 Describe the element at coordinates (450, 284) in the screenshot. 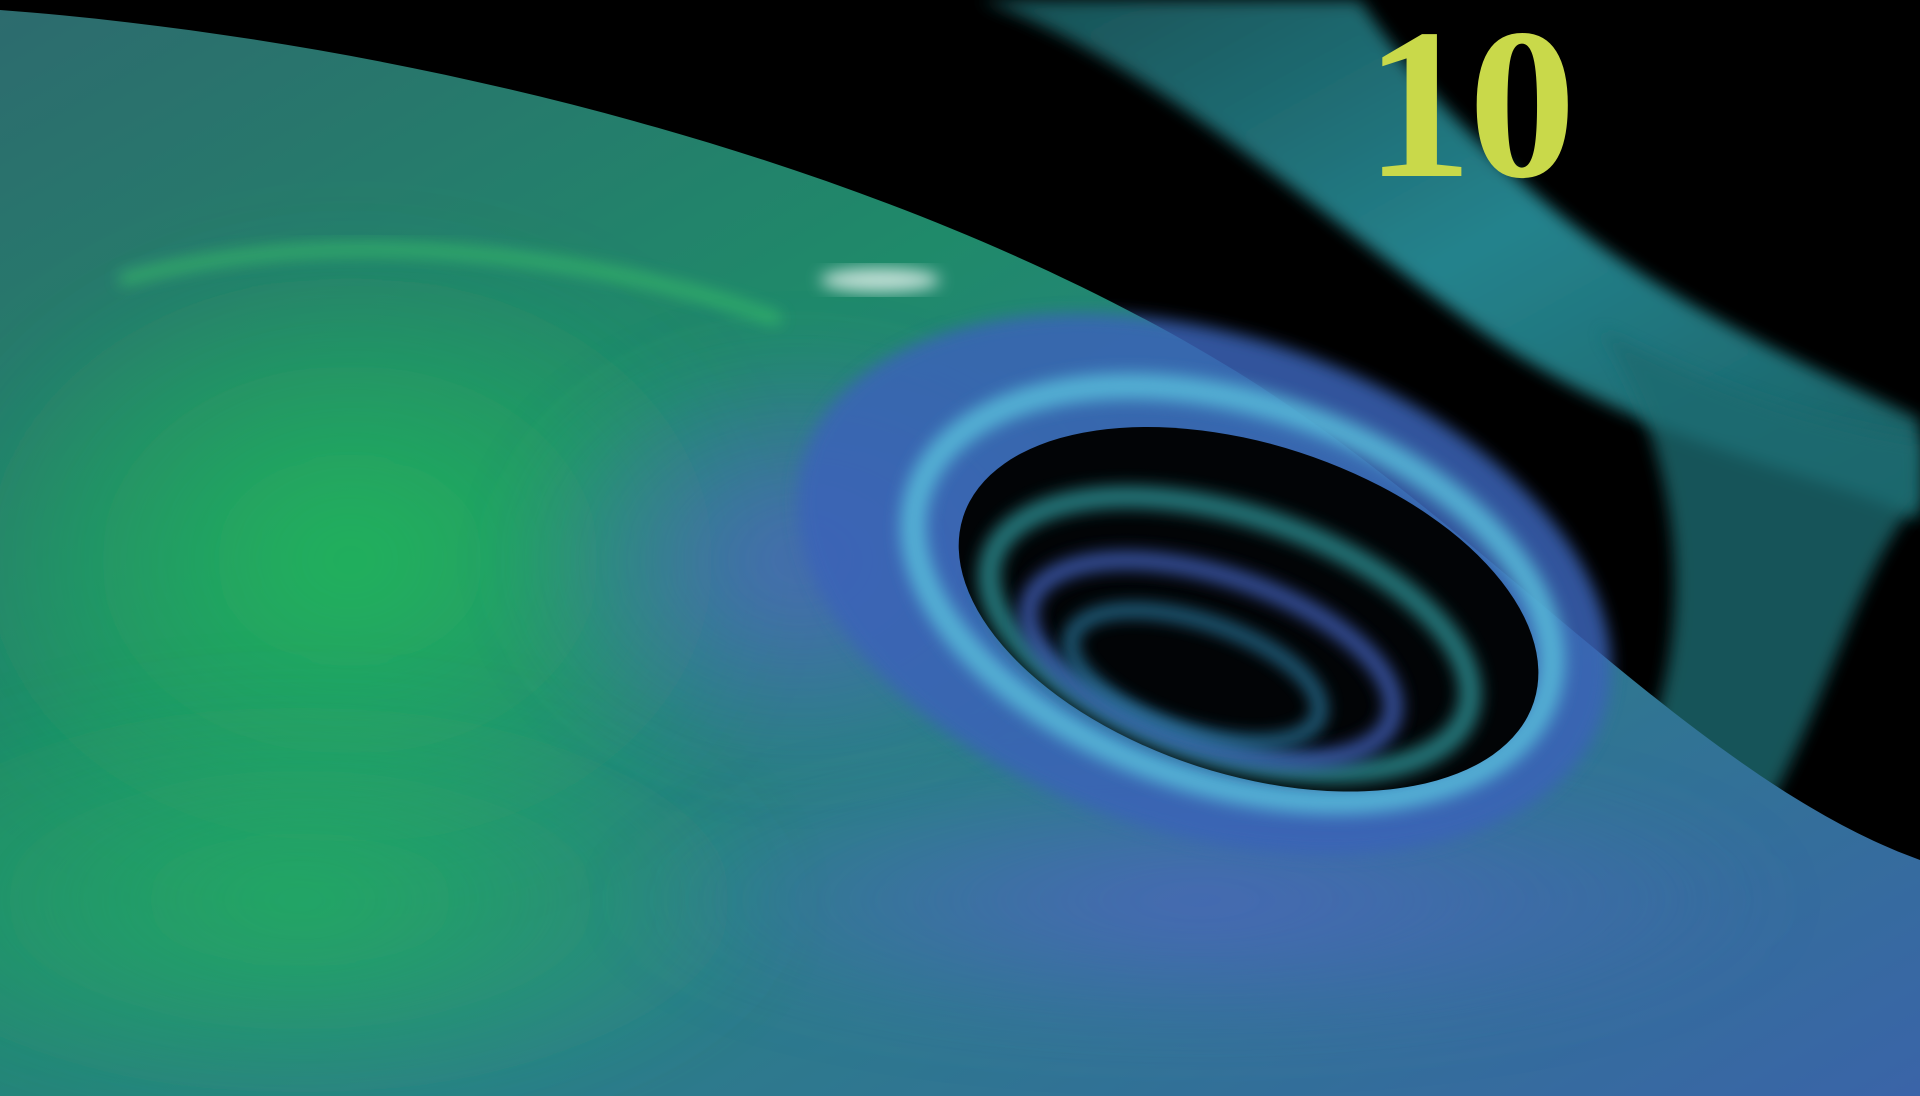

I see `arc` at that location.